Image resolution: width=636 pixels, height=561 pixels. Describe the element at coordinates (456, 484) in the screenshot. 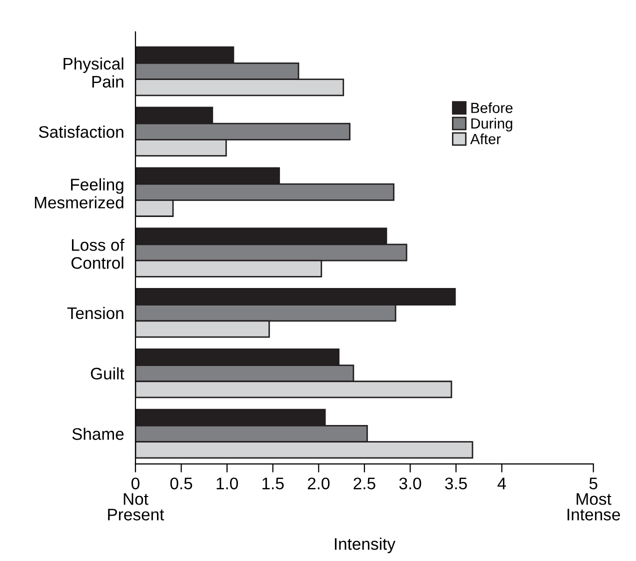

I see `x-tick-label: 3.5` at that location.